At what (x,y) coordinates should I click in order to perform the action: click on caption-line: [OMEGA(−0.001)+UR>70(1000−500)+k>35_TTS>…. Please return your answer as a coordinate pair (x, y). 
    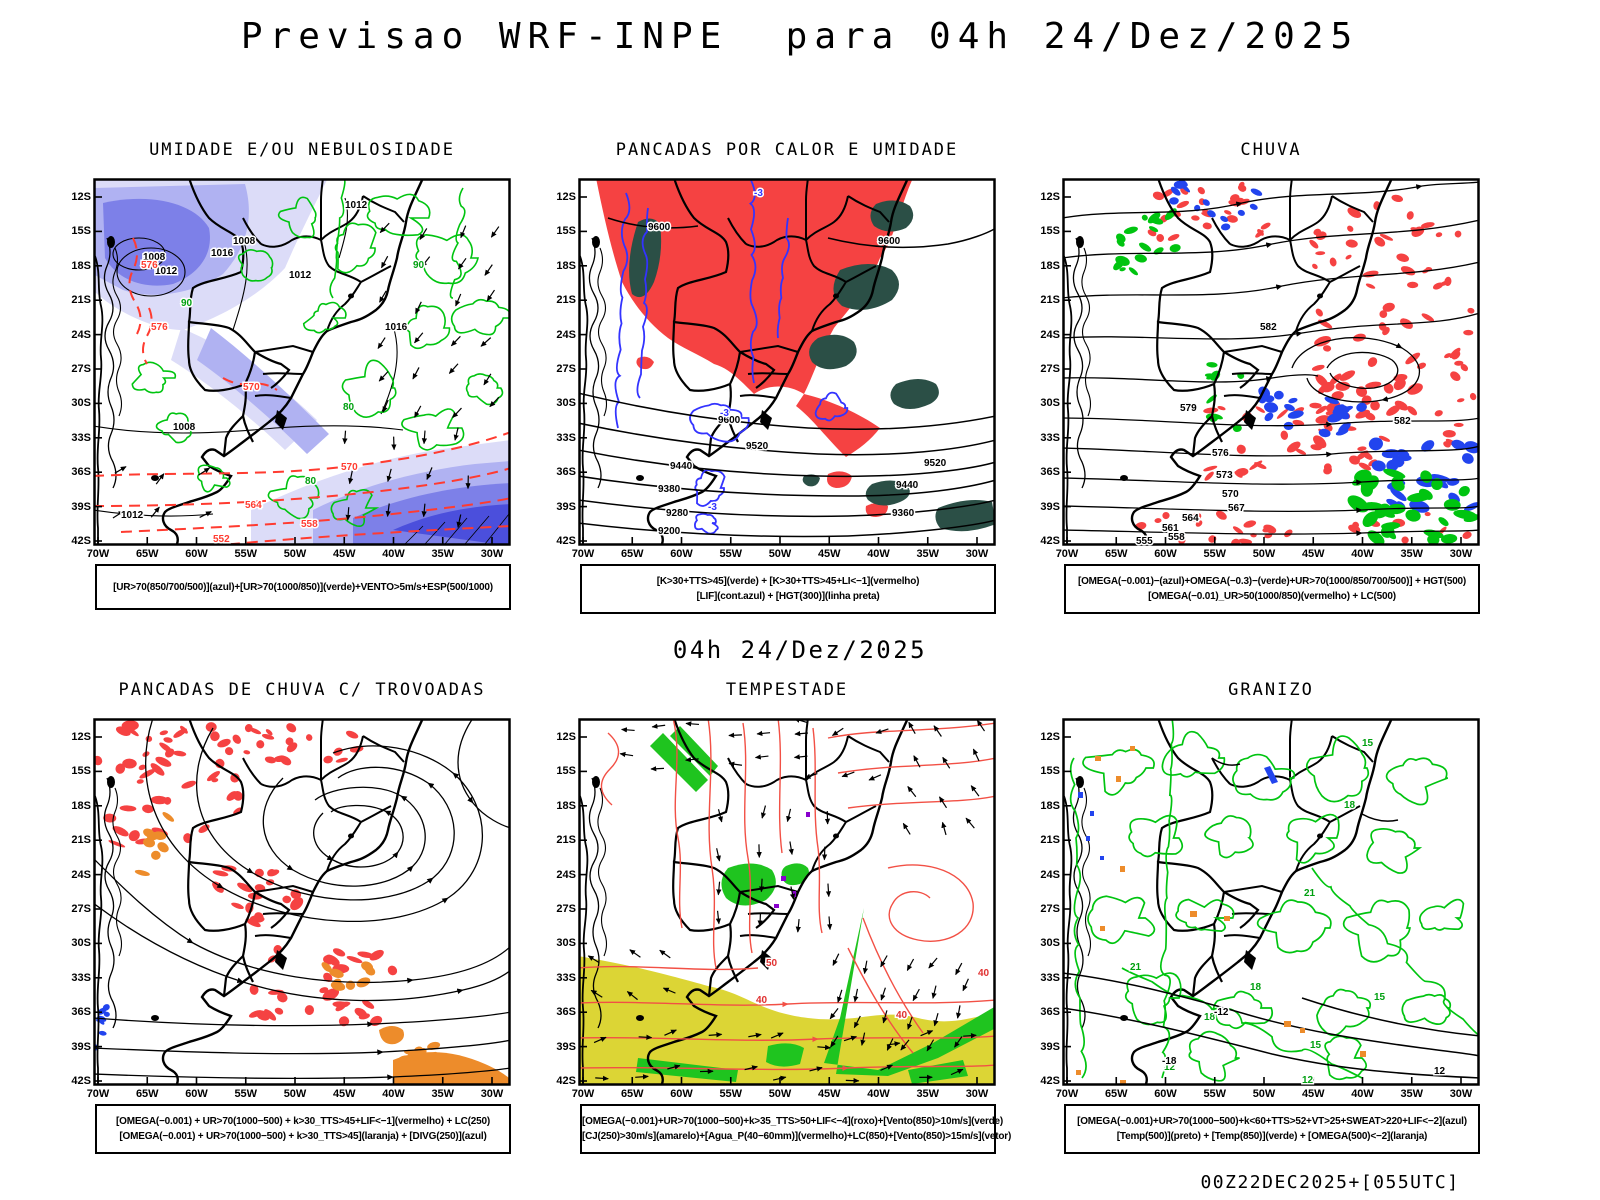
    Looking at the image, I should click on (793, 1121).